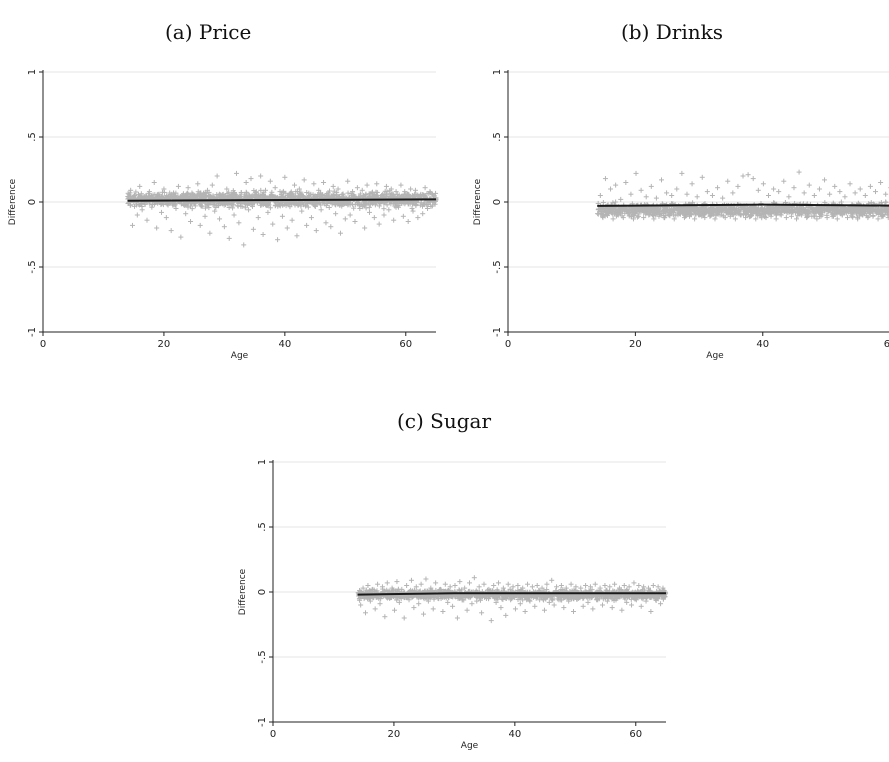  I want to click on y-tick-label: .5, so click(497, 137).